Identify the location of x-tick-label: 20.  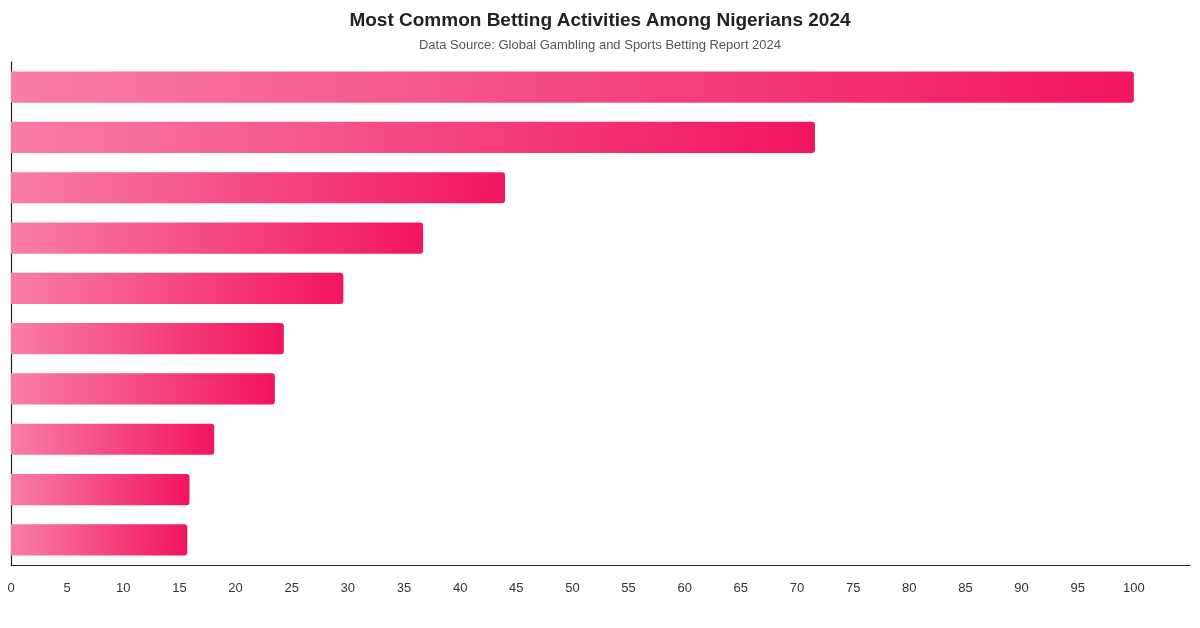
(235, 587).